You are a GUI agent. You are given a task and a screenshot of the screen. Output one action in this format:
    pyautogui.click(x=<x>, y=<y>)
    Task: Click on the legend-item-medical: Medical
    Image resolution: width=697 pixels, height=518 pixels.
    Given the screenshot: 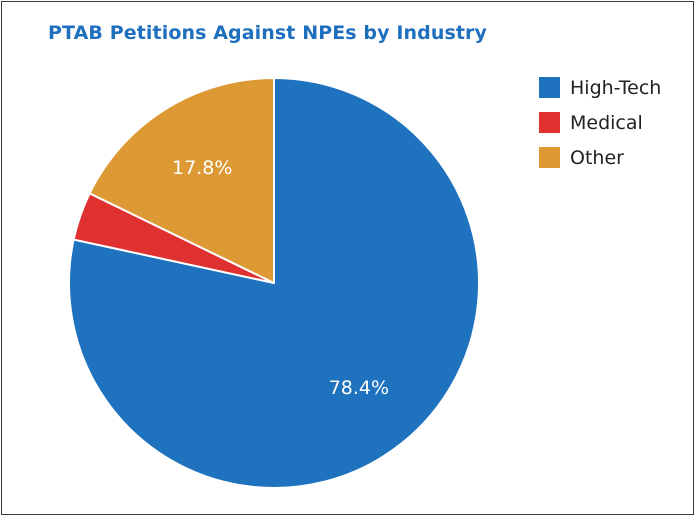 What is the action you would take?
    pyautogui.click(x=600, y=122)
    